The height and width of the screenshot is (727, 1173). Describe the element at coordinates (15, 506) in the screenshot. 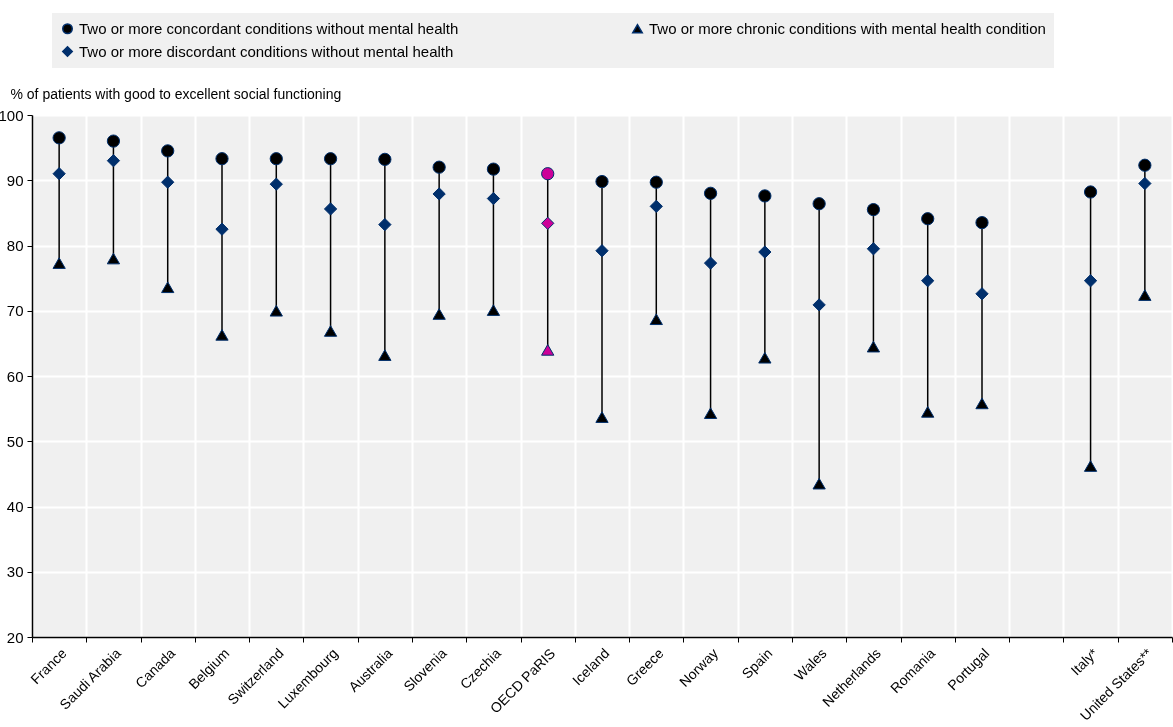

I see `y-tick-label: 40` at that location.